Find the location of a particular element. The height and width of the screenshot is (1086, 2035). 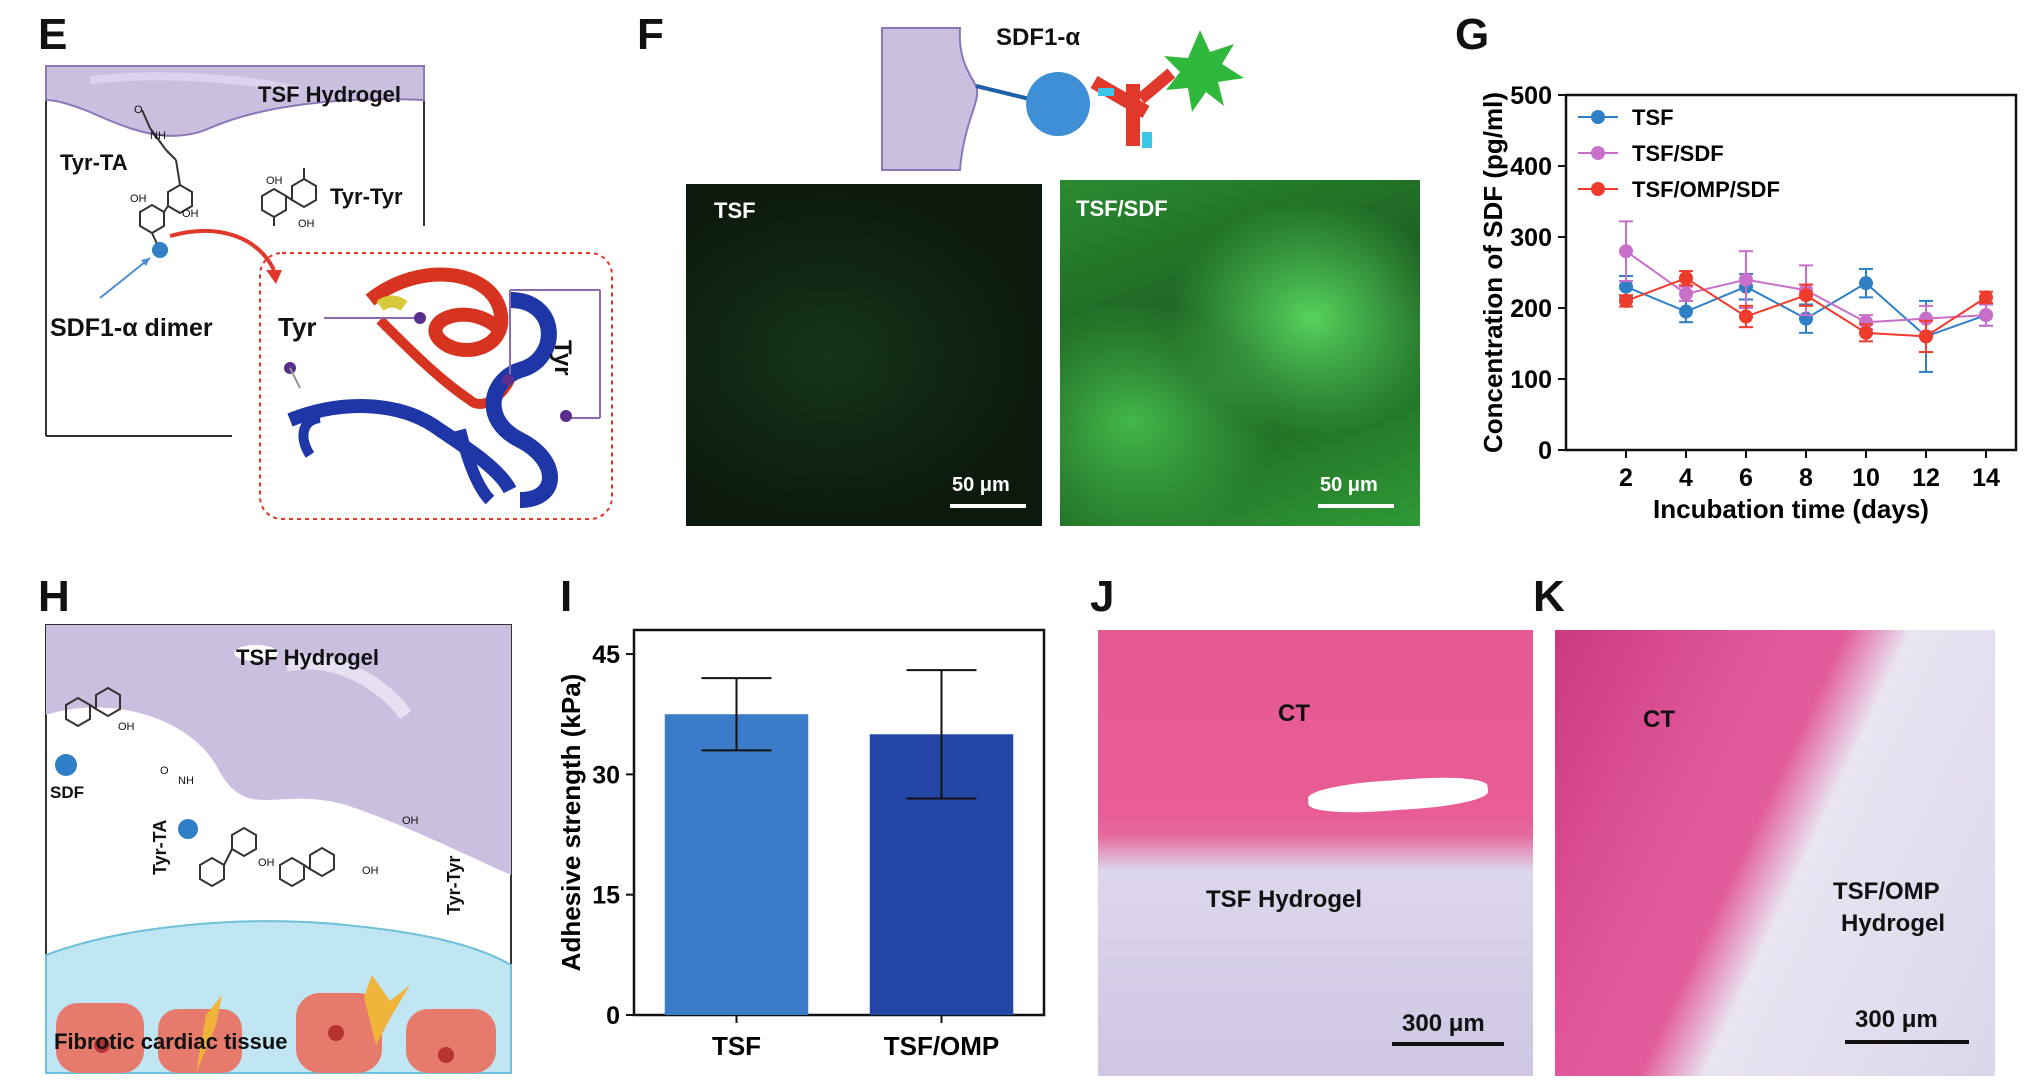

g-ylabel: Concentration of SDF (pg/ml) is located at coordinates (1493, 272).